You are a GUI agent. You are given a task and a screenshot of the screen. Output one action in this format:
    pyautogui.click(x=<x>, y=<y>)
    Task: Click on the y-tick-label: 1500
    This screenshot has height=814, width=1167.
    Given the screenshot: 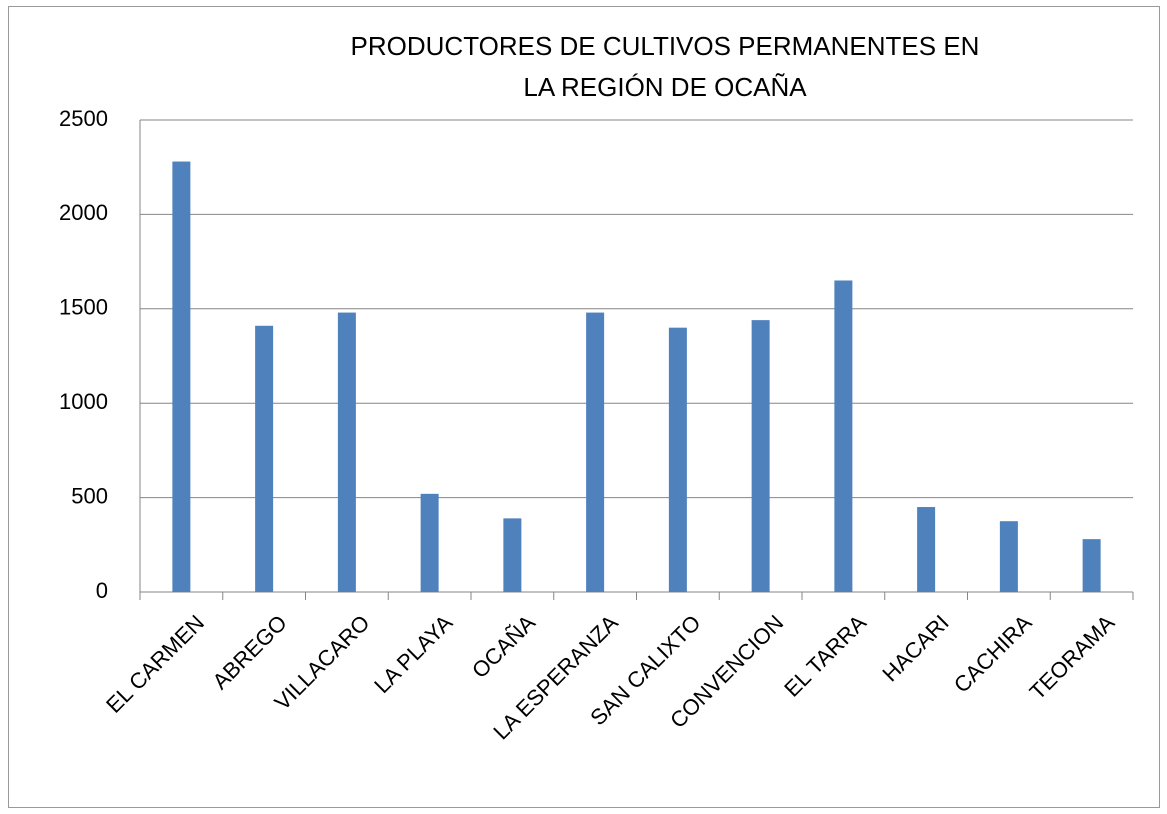 What is the action you would take?
    pyautogui.click(x=83, y=307)
    